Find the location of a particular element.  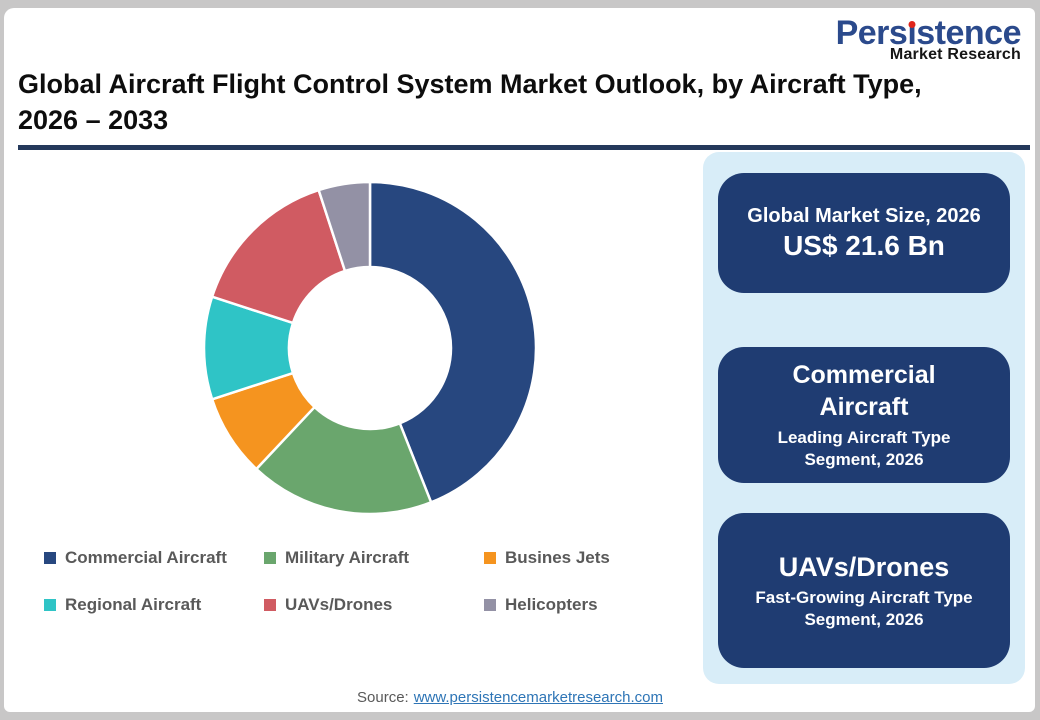

legend-item: Military Aircraft is located at coordinates (374, 558).